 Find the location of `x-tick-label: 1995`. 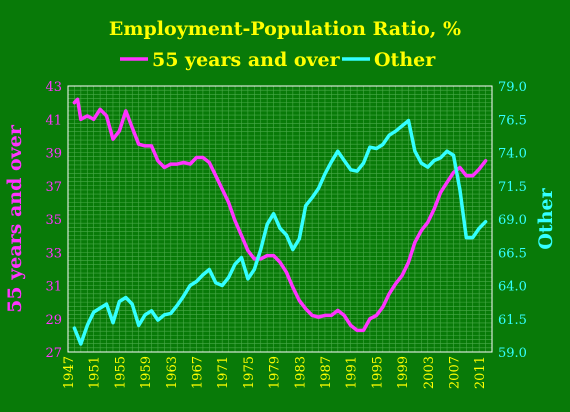

x-tick-label: 1995 is located at coordinates (377, 372).